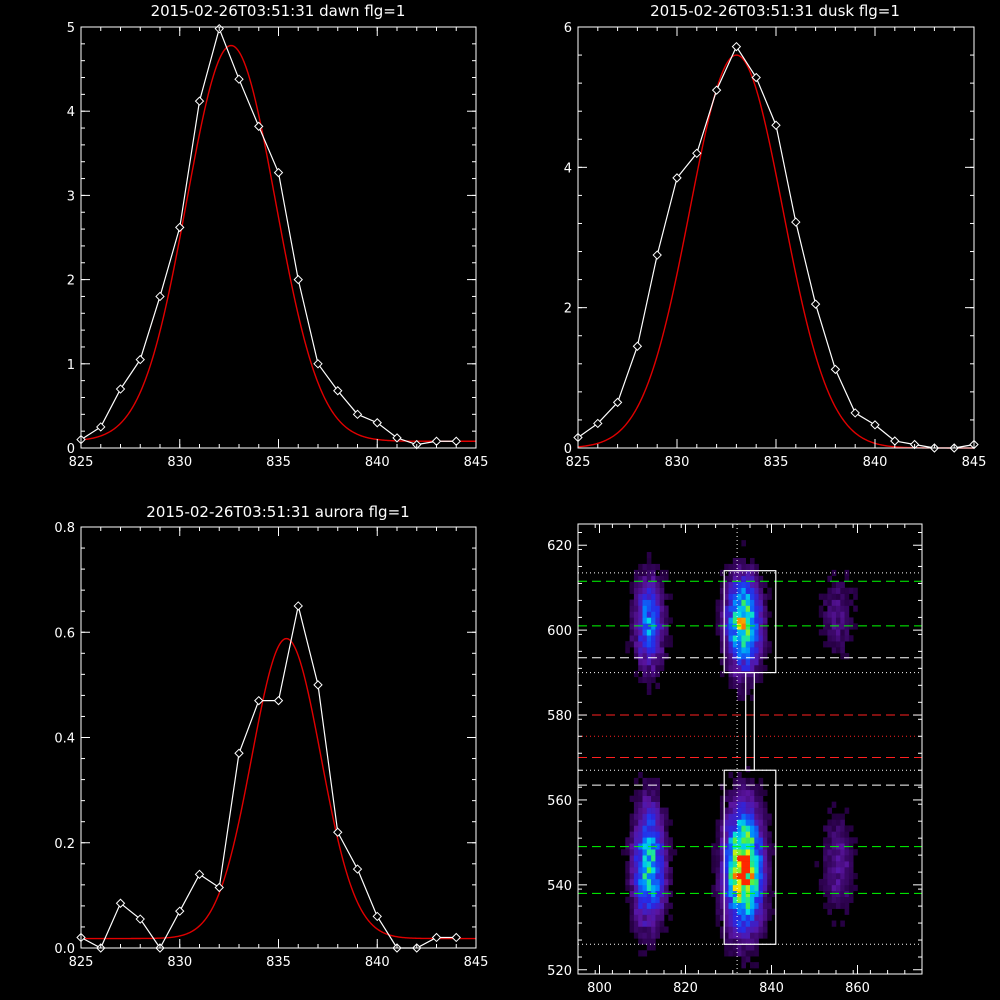  What do you see at coordinates (857, 988) in the screenshot?
I see `detector-x-tick-label: 860` at bounding box center [857, 988].